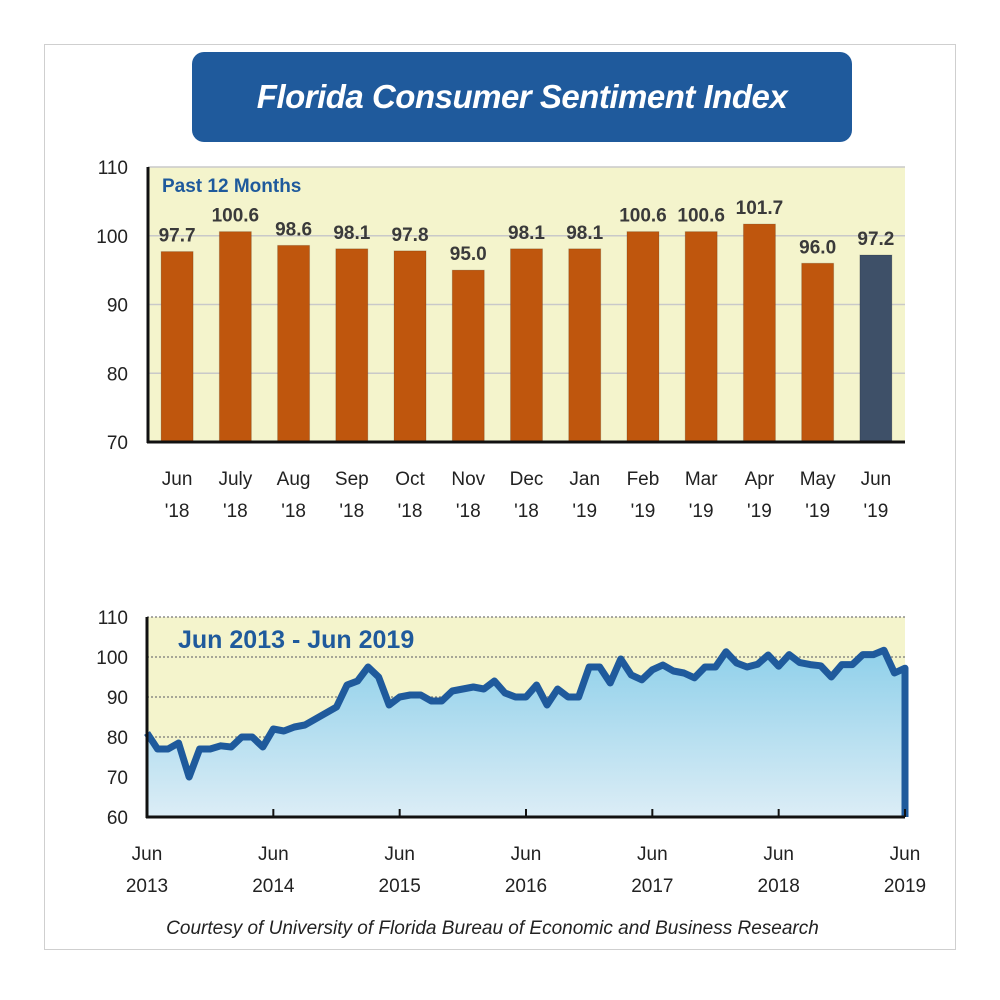 The width and height of the screenshot is (1000, 1000). I want to click on chart-title: Florida Consumer Sentiment Index, so click(522, 96).